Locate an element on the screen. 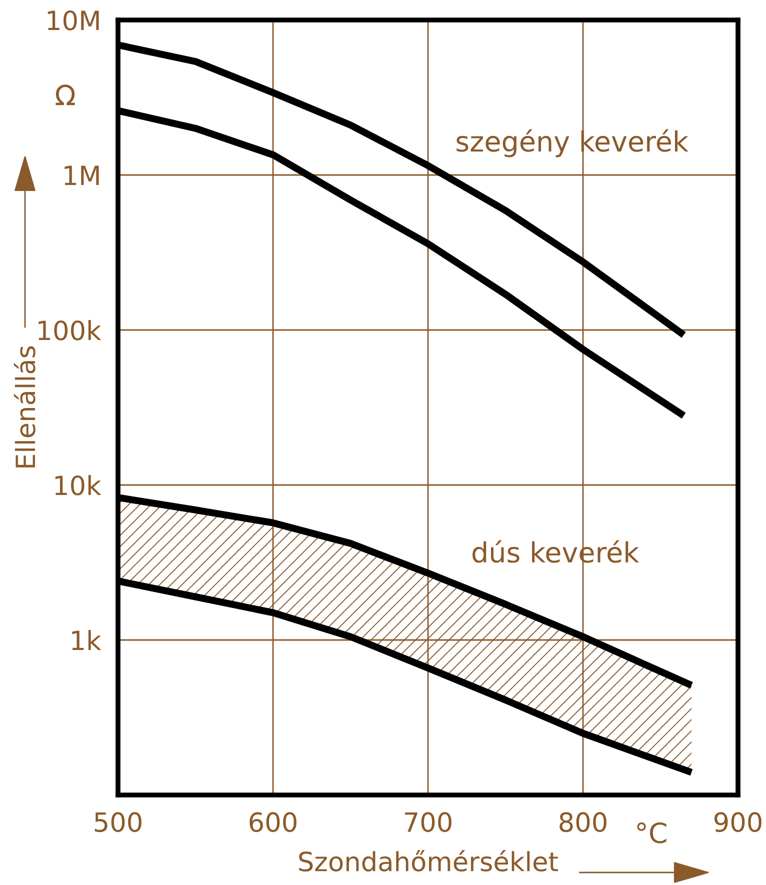  y-tick-label: 1M is located at coordinates (81, 176).